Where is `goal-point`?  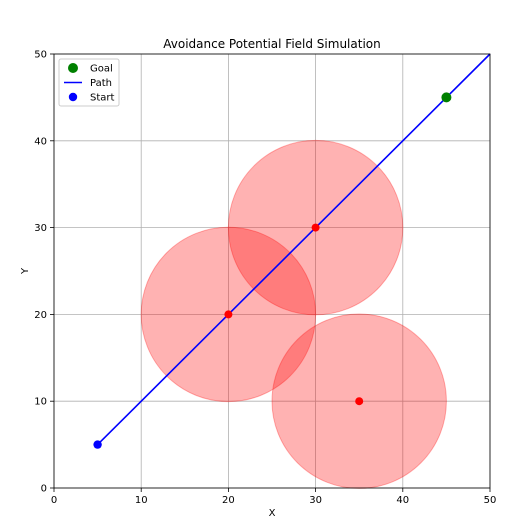 goal-point is located at coordinates (446, 97).